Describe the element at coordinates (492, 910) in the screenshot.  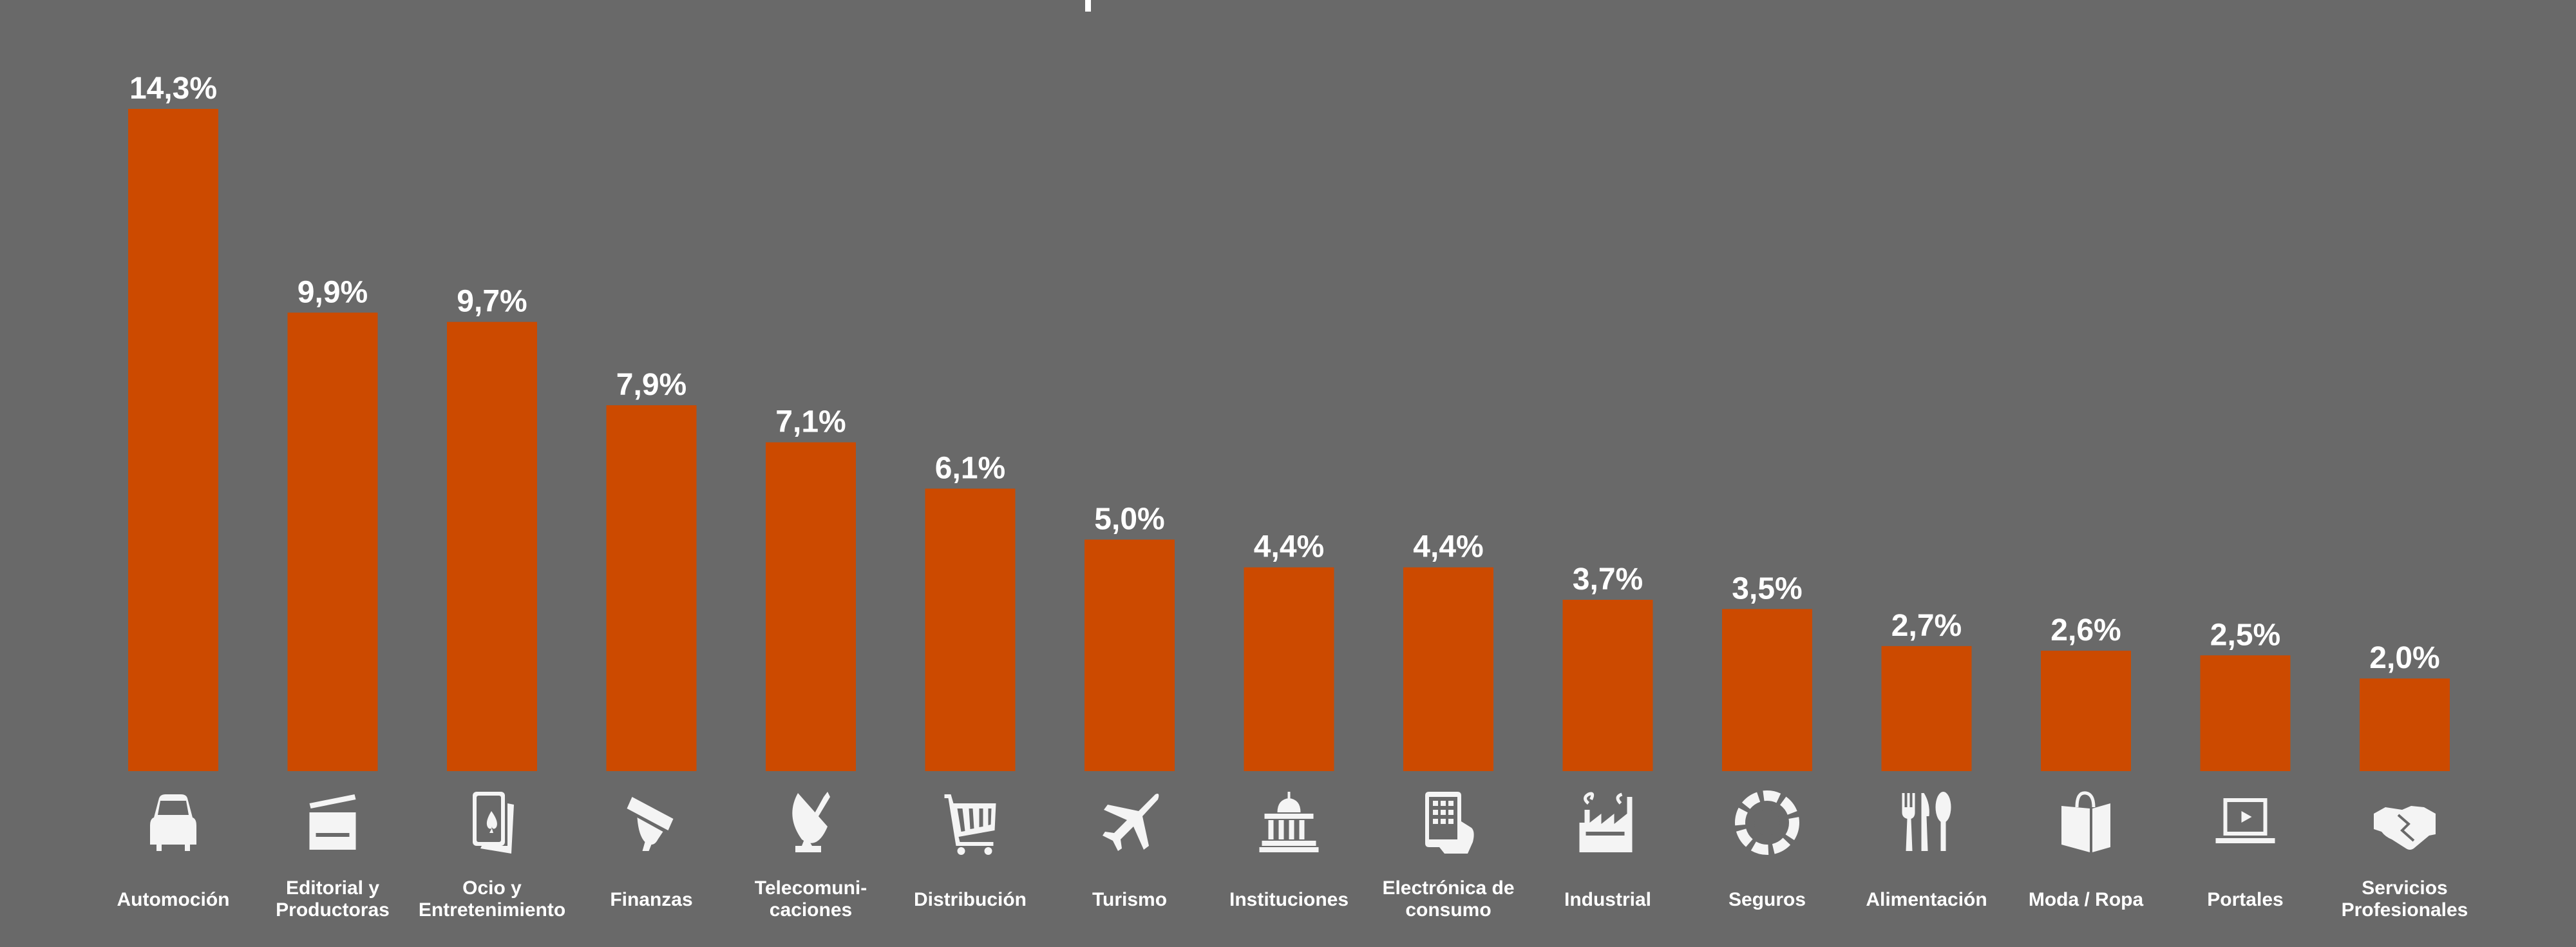
I see `category-label: Entretenimiento` at that location.